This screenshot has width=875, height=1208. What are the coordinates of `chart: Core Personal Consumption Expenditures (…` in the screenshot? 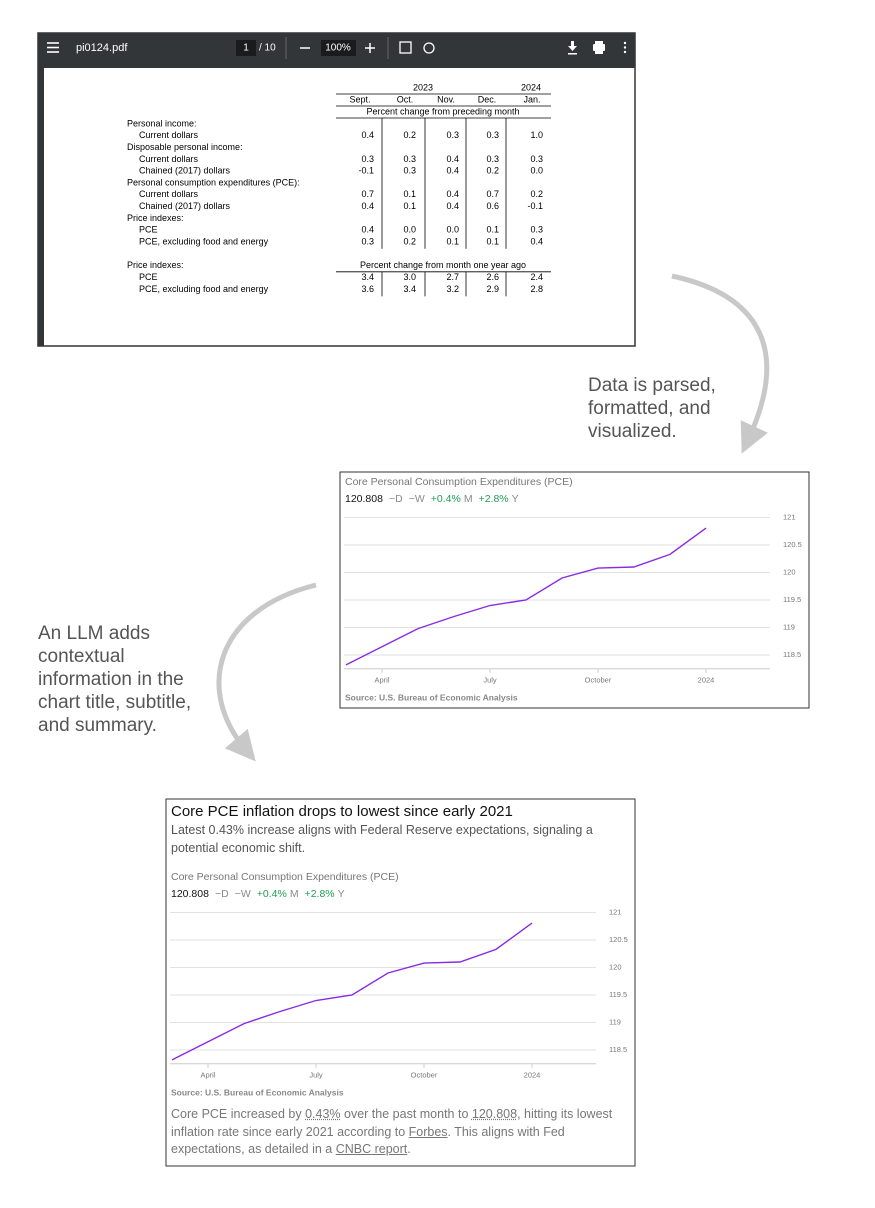 It's located at (573, 589).